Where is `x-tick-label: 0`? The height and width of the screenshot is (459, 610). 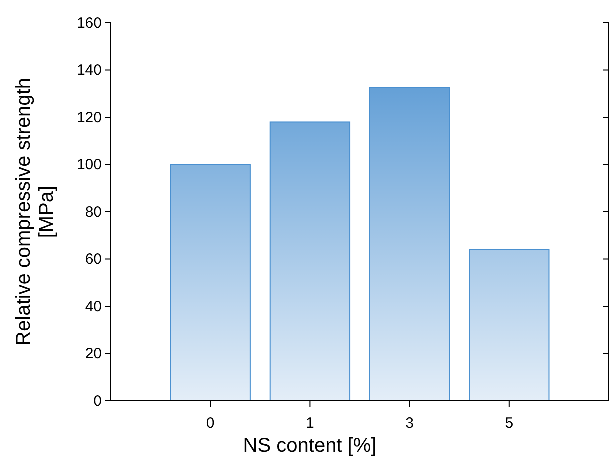
x-tick-label: 0 is located at coordinates (210, 423).